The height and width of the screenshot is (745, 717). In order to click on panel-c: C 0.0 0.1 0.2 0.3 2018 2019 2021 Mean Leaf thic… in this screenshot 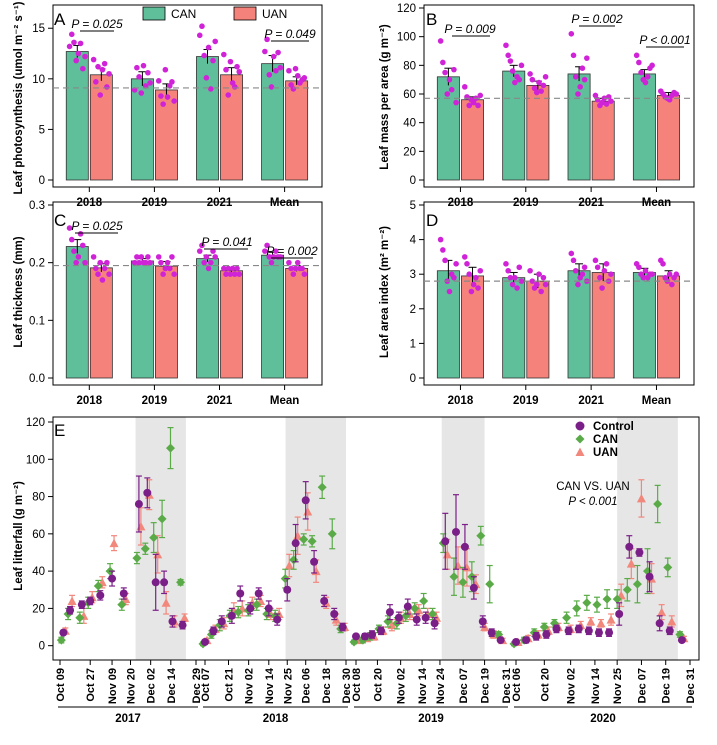, I will do `click(168, 303)`.